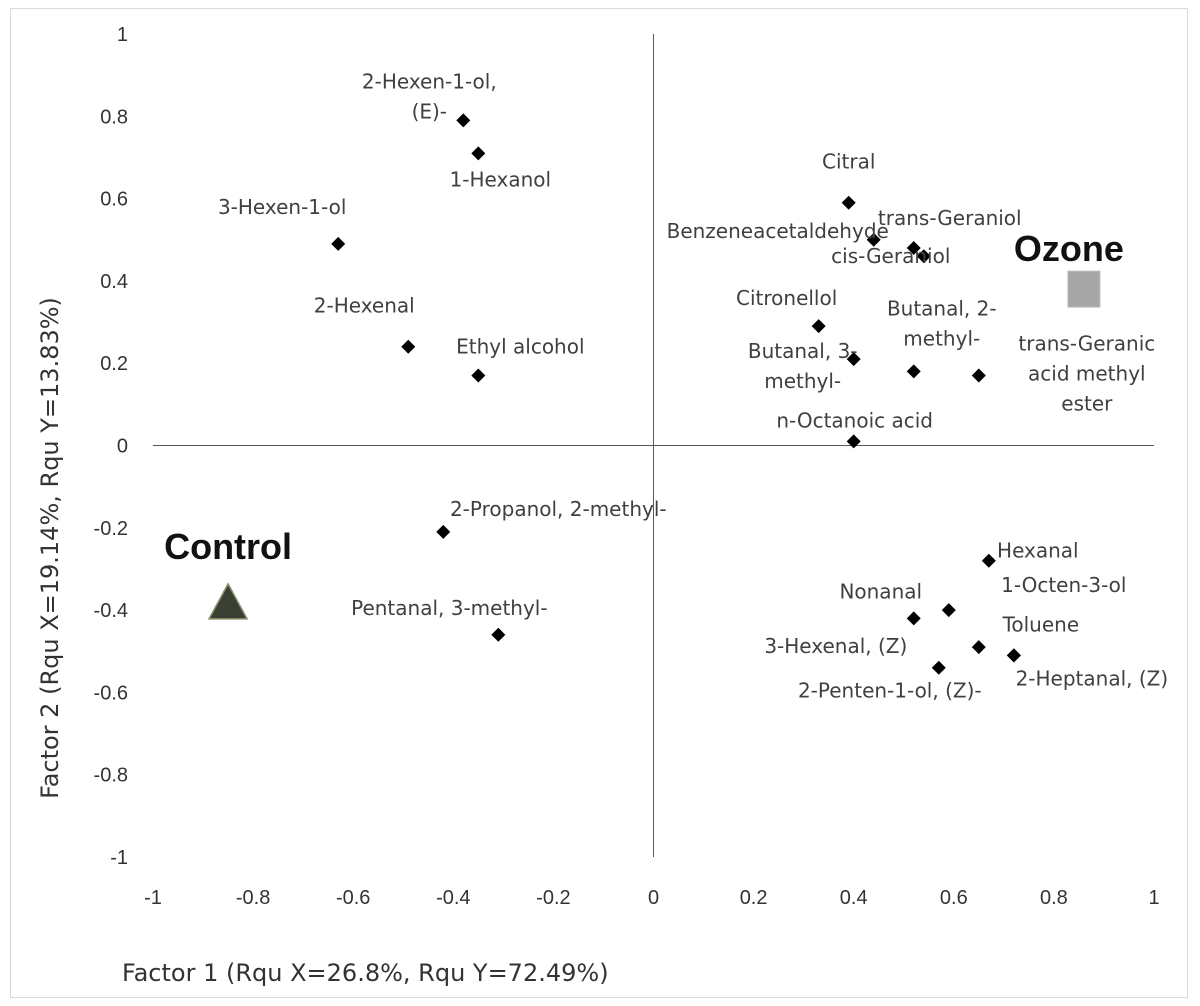 The height and width of the screenshot is (1006, 1200). Describe the element at coordinates (950, 218) in the screenshot. I see `point-label: trans-Geraniol` at that location.